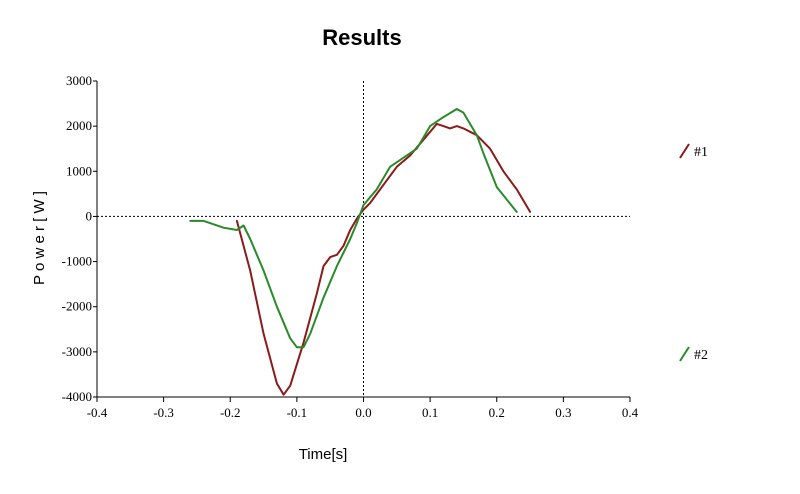 The height and width of the screenshot is (494, 800). What do you see at coordinates (497, 412) in the screenshot?
I see `x-tick-label: 0.2` at bounding box center [497, 412].